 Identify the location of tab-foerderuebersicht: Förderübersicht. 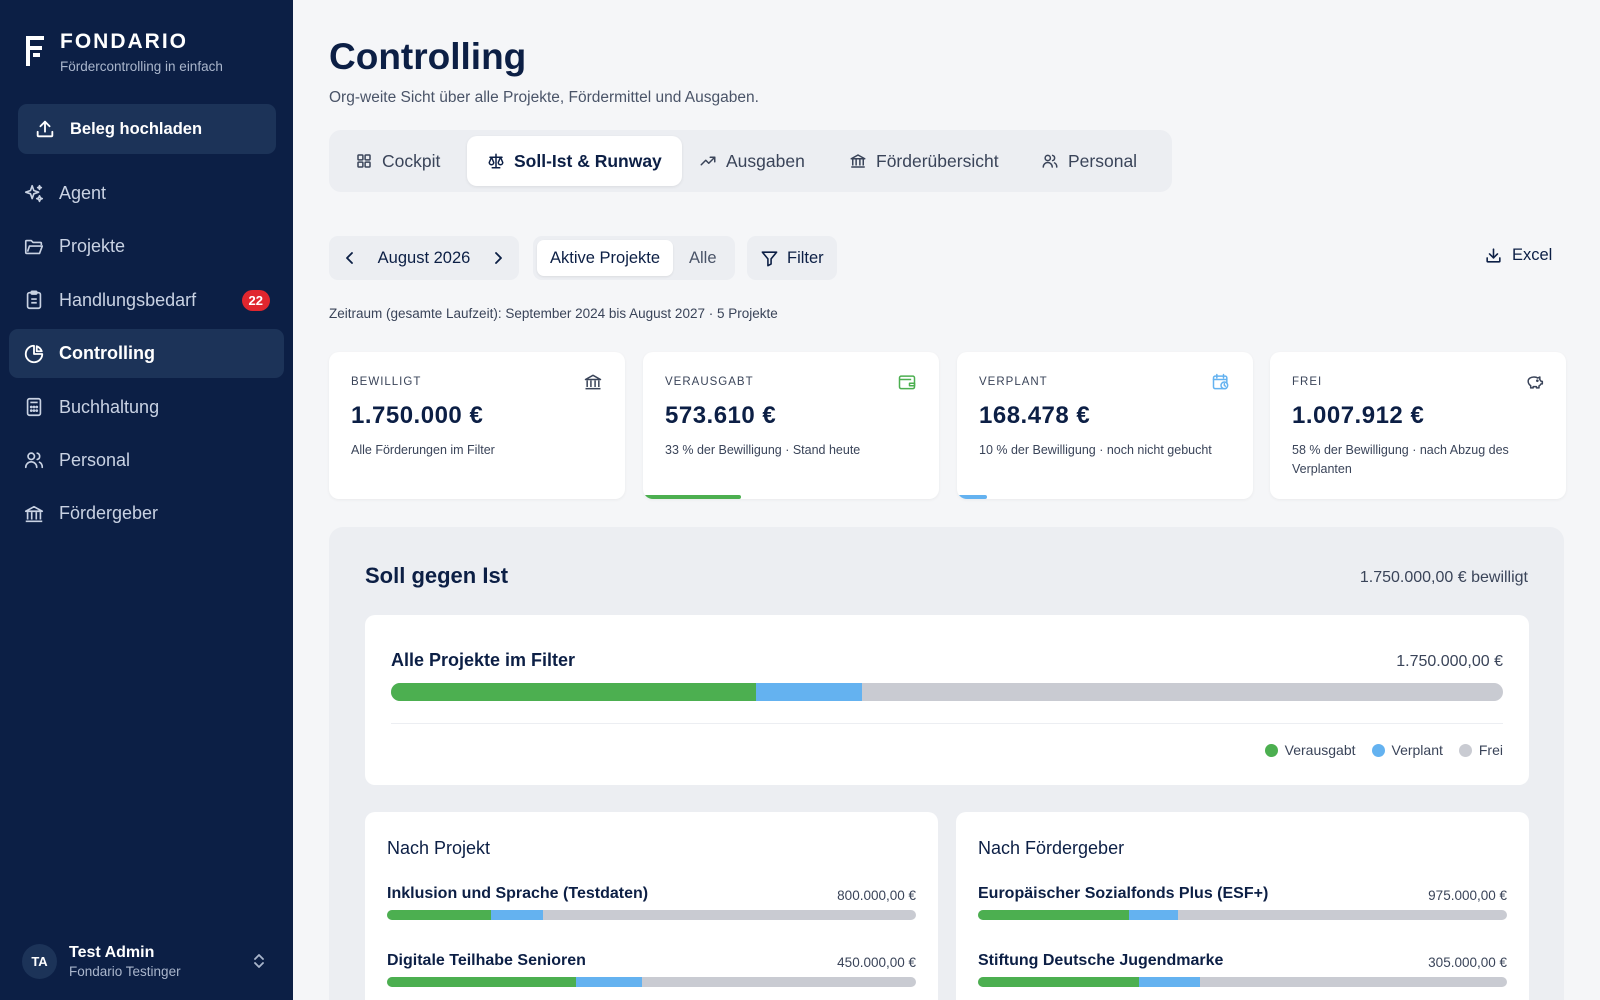
(924, 161).